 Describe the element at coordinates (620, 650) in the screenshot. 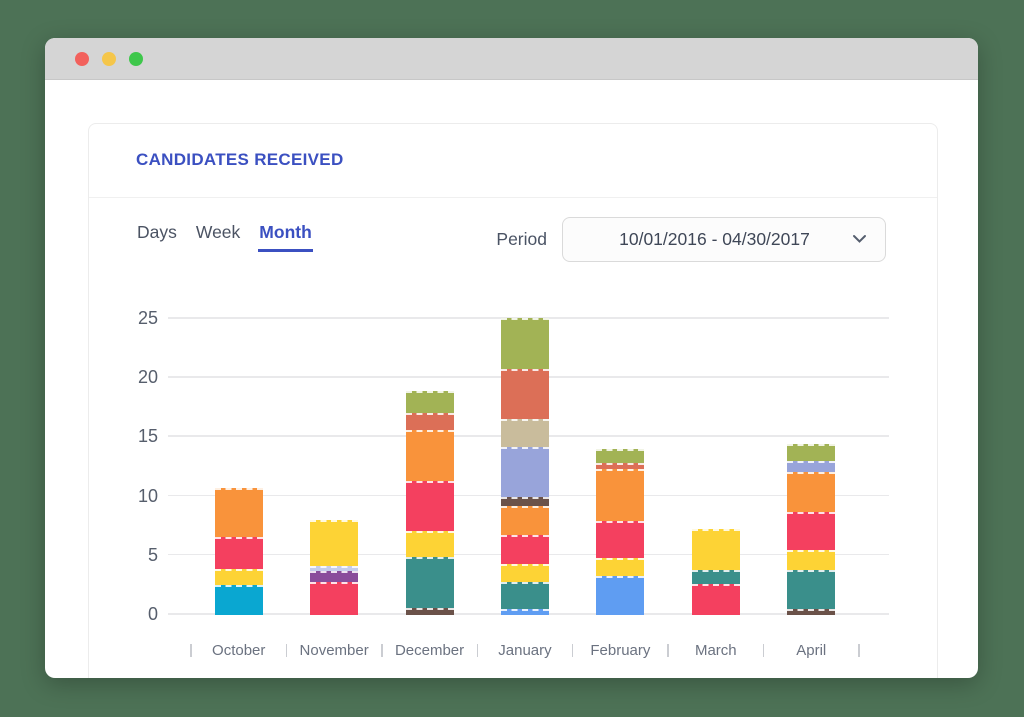

I see `x-axis-label-february: February` at that location.